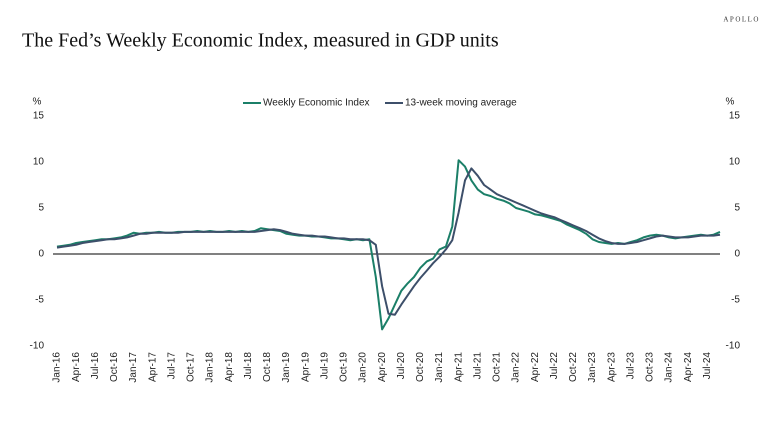 The height and width of the screenshot is (432, 768). What do you see at coordinates (516, 367) in the screenshot?
I see `x-tick-label: Jan-22` at bounding box center [516, 367].